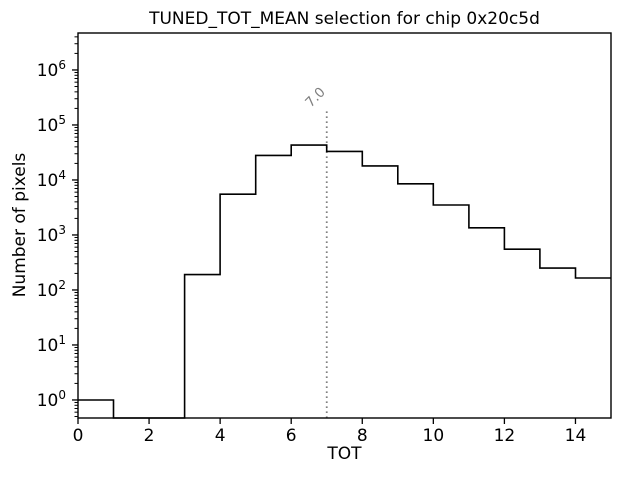  I want to click on y-tick-label: 10¹, so click(51, 344).